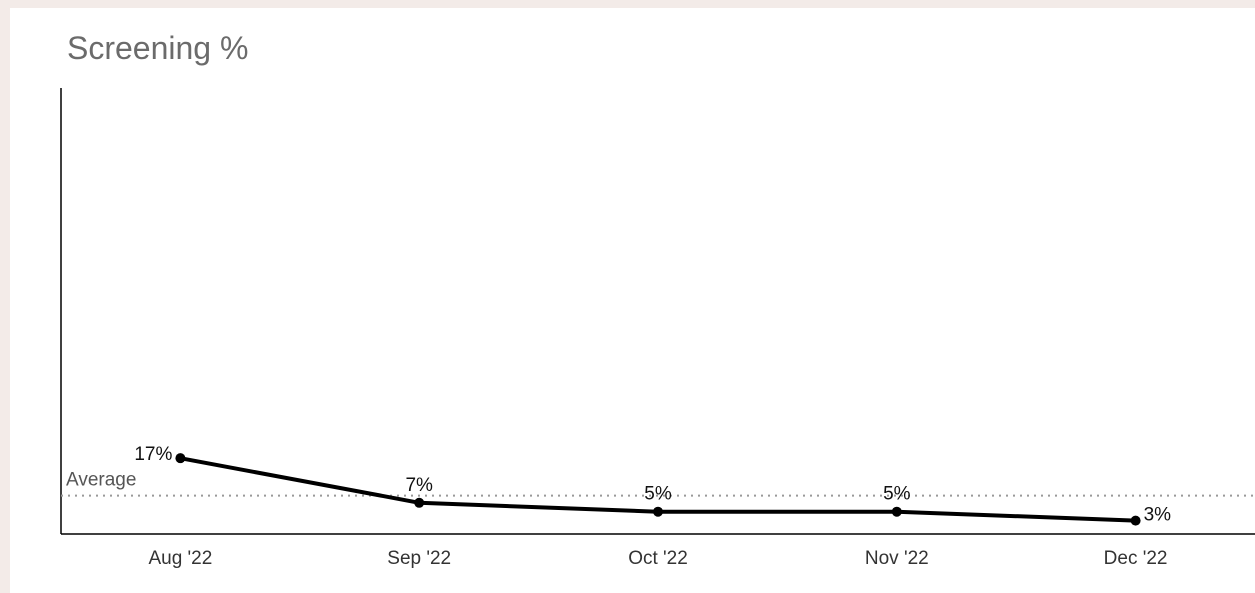 Image resolution: width=1255 pixels, height=593 pixels. I want to click on x-tick-label: Aug '22, so click(180, 558).